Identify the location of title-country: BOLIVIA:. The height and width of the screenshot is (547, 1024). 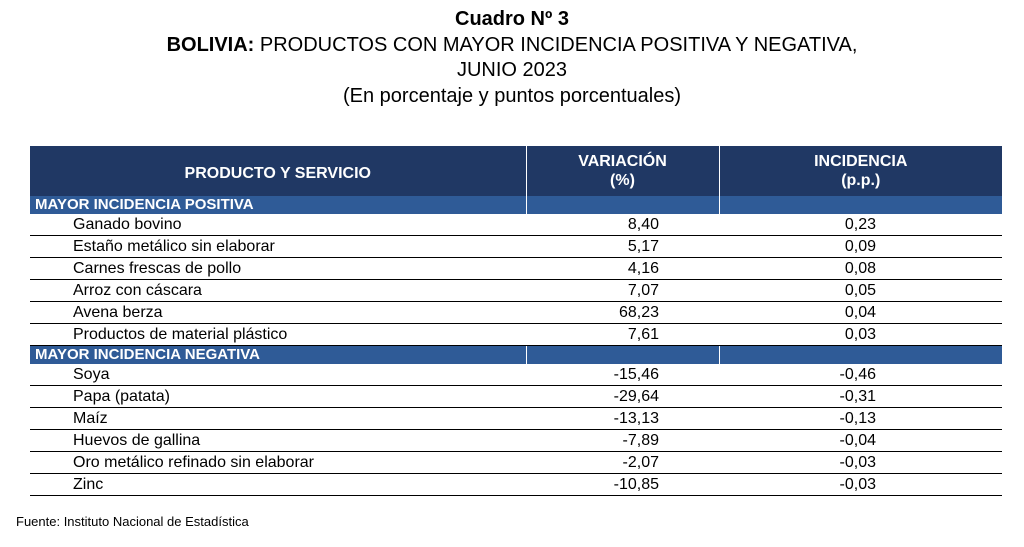
(210, 45).